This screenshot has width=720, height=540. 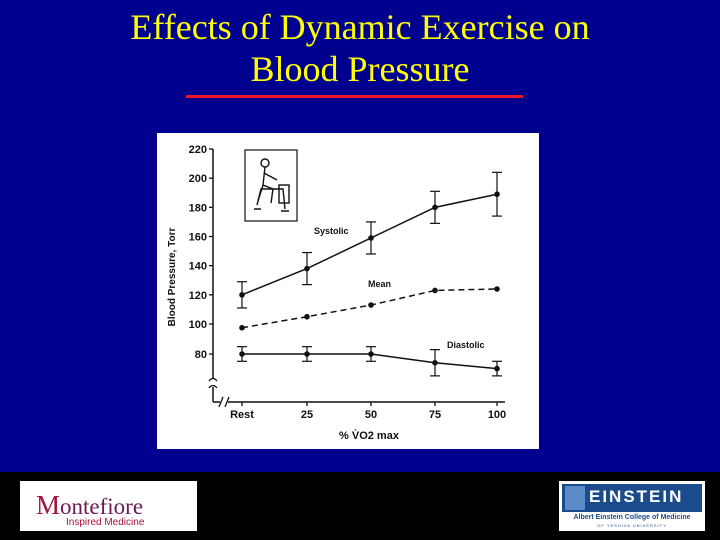 What do you see at coordinates (242, 327) in the screenshot?
I see `mean-point-Rest` at bounding box center [242, 327].